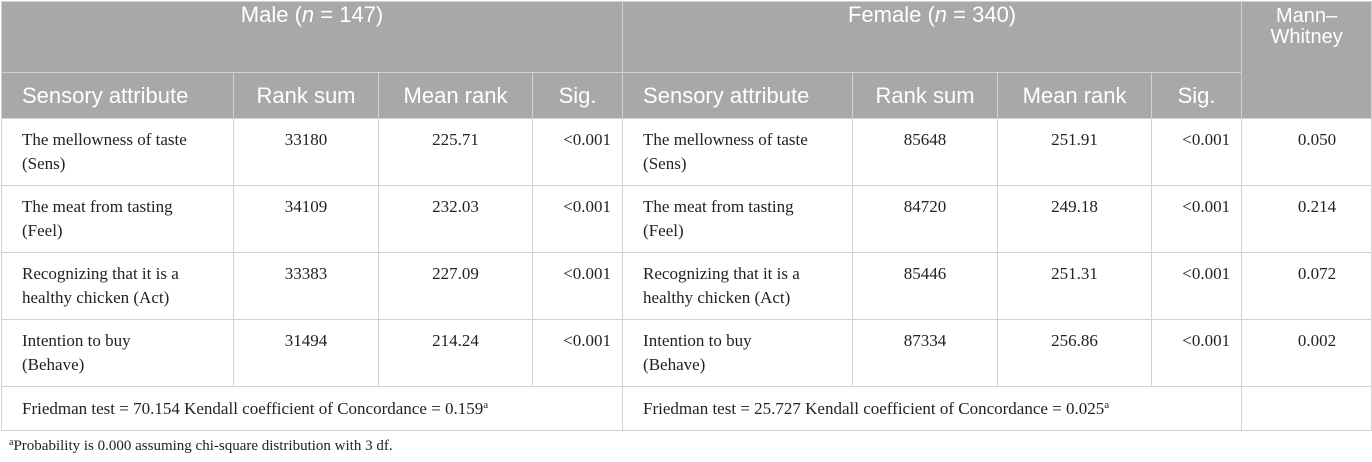  Describe the element at coordinates (1075, 286) in the screenshot. I see `female-mean-rank-cell: 251.31` at that location.